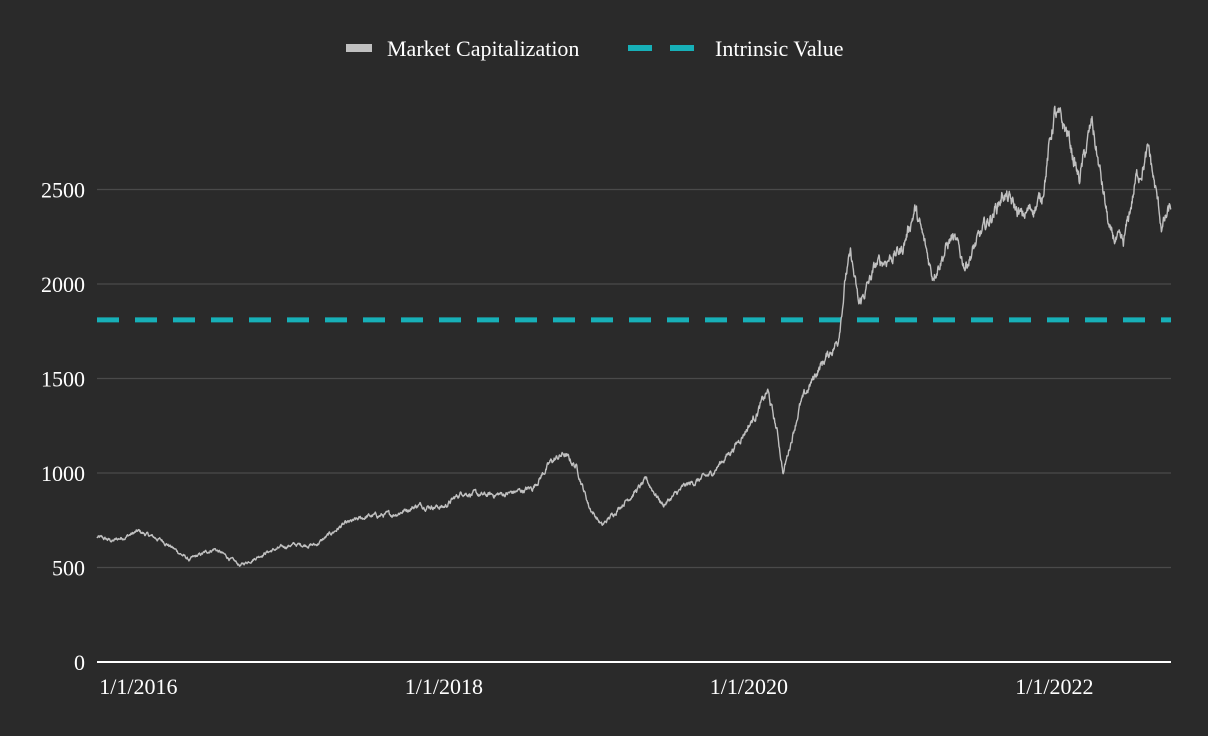 The width and height of the screenshot is (1208, 736). What do you see at coordinates (63, 427) in the screenshot?
I see `y-axis-ticks: 0 500 1000 1500 2000 2500` at bounding box center [63, 427].